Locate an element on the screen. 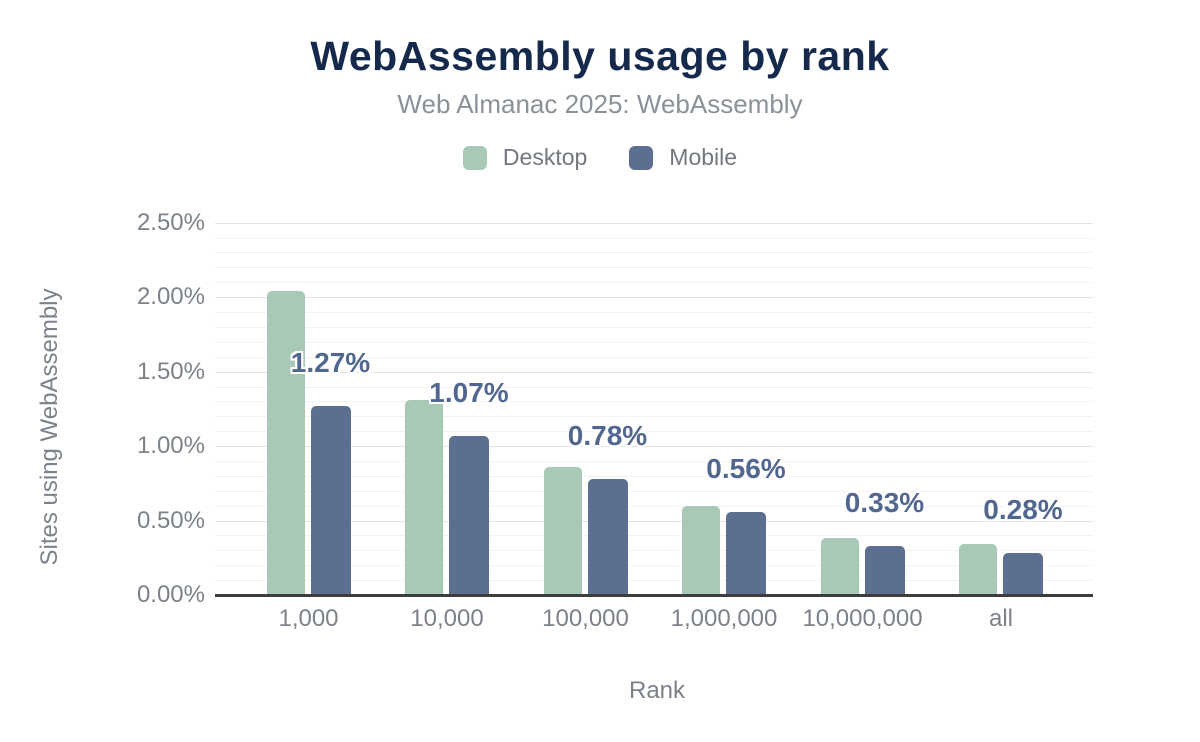 The image size is (1200, 742). legend-item-mobile: Mobile is located at coordinates (683, 157).